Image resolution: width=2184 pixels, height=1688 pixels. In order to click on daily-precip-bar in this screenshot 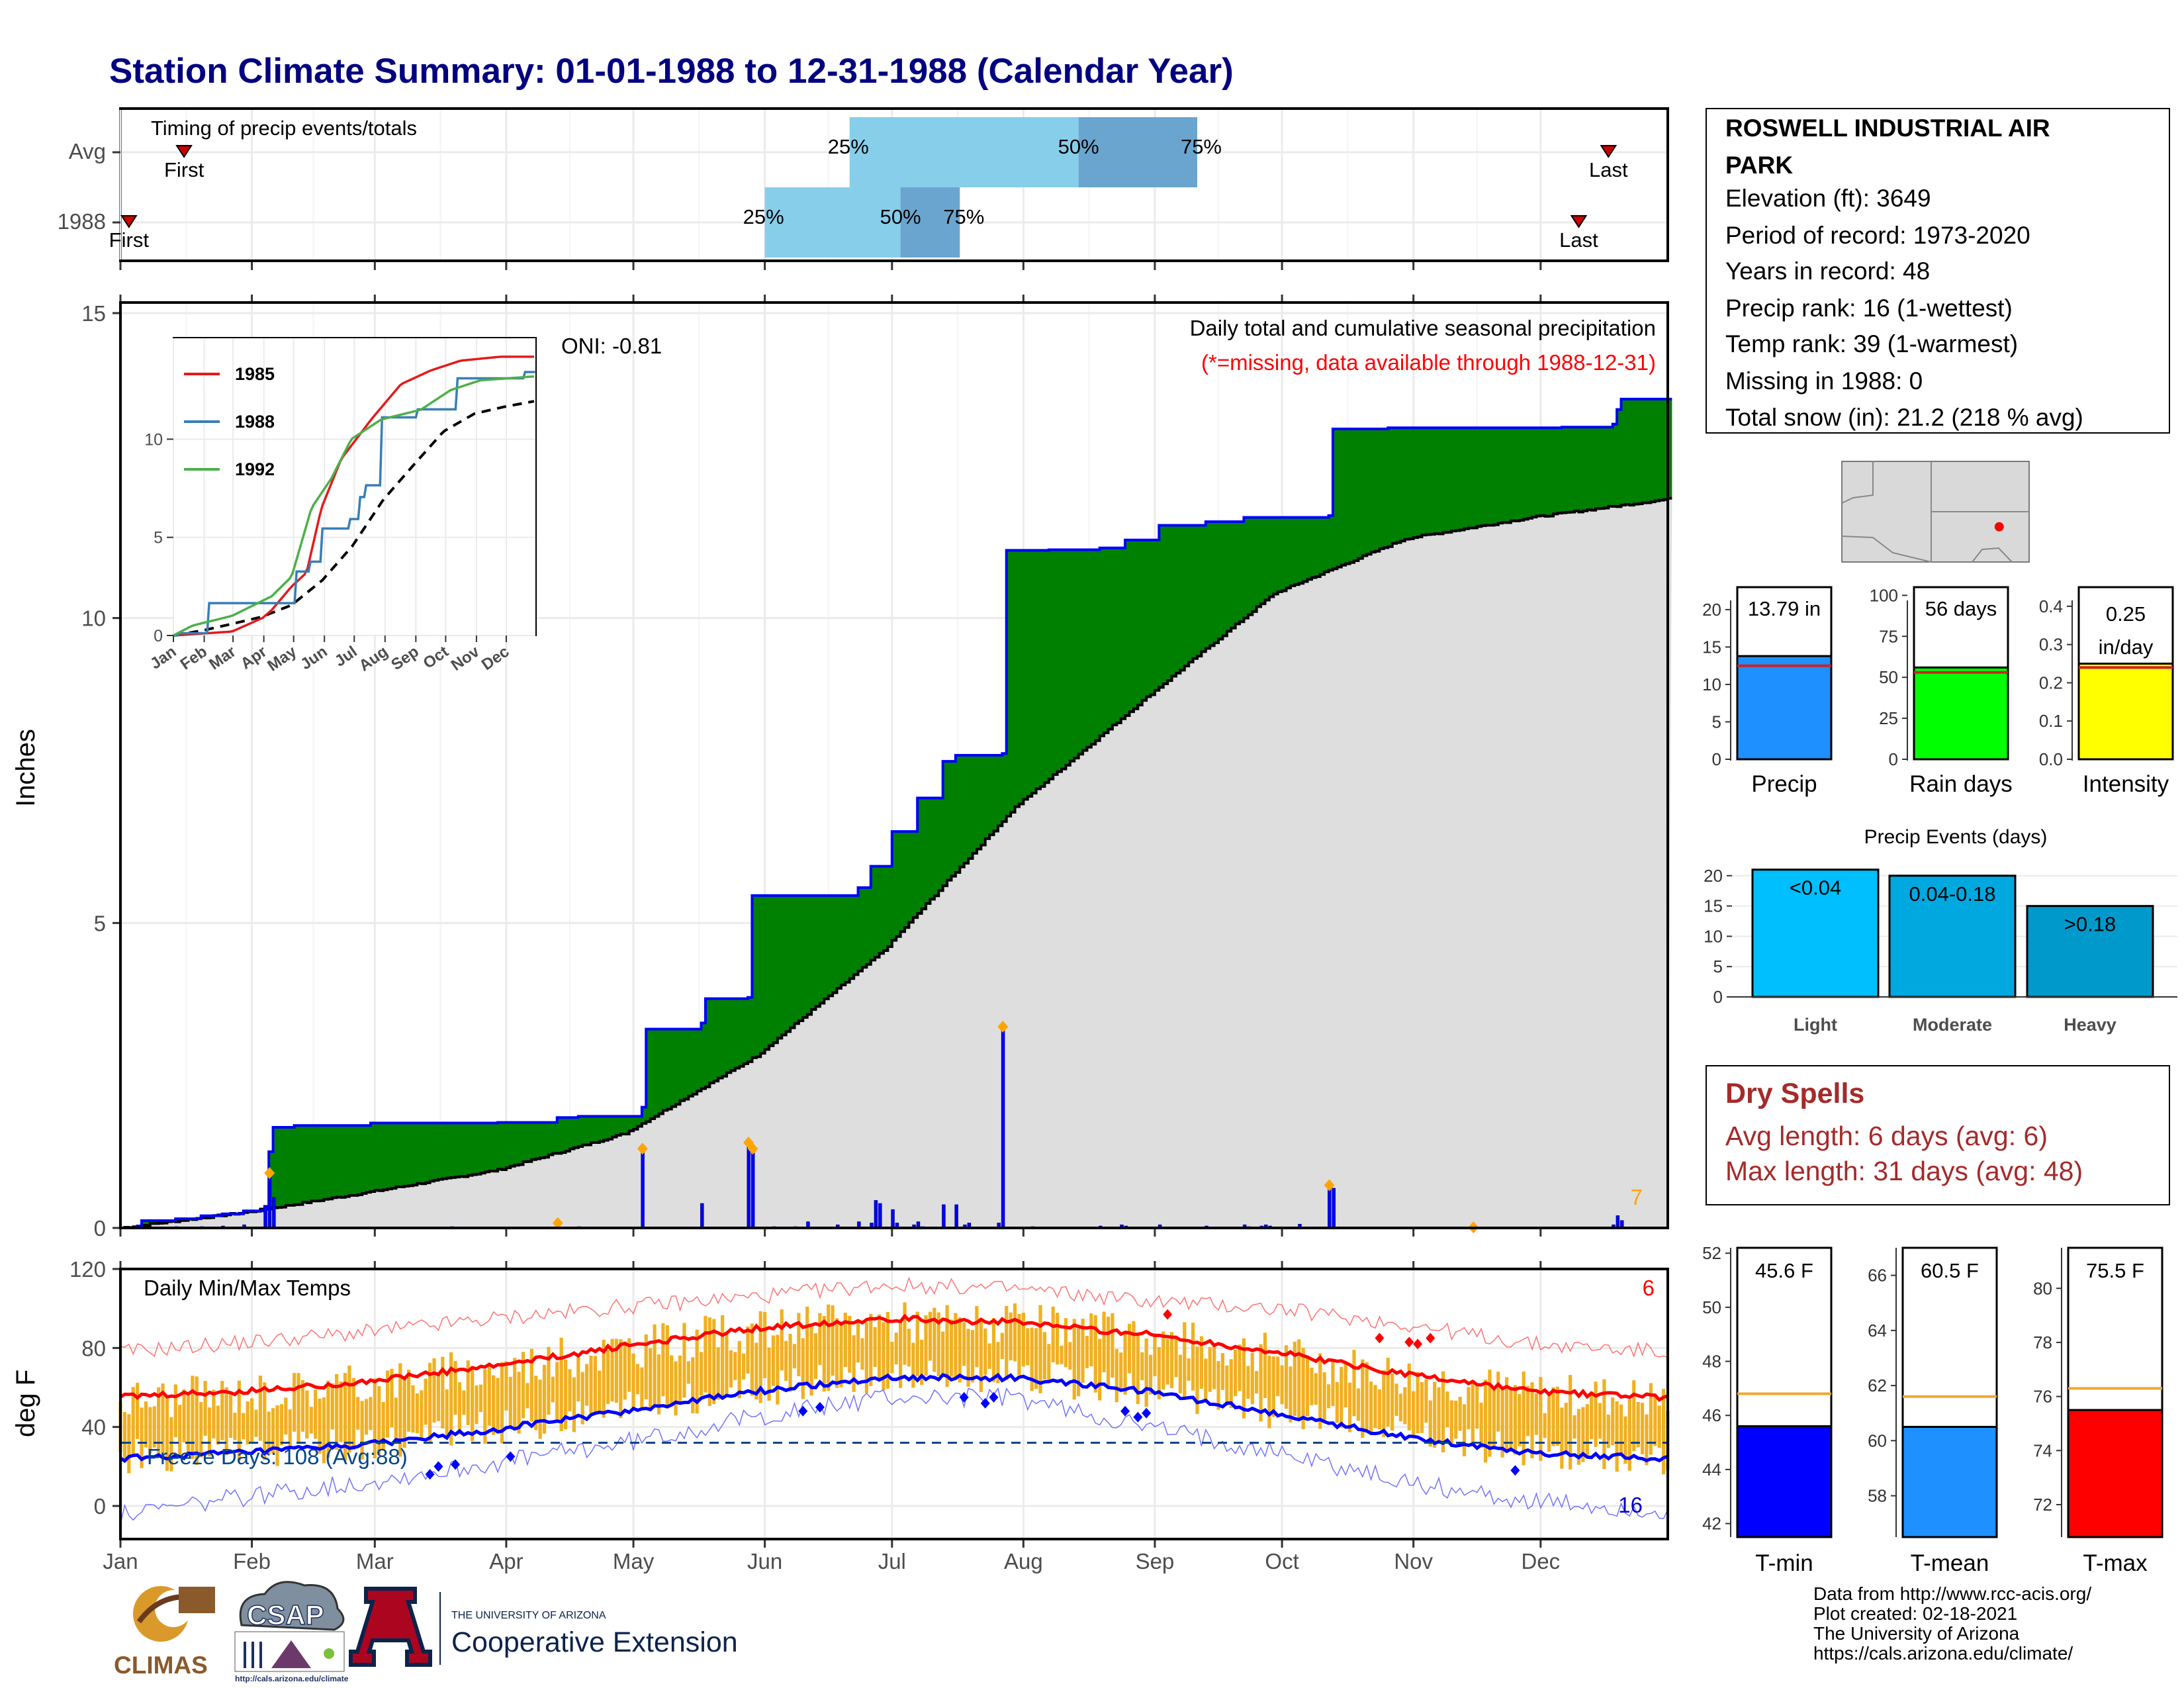, I will do `click(265, 1217)`.